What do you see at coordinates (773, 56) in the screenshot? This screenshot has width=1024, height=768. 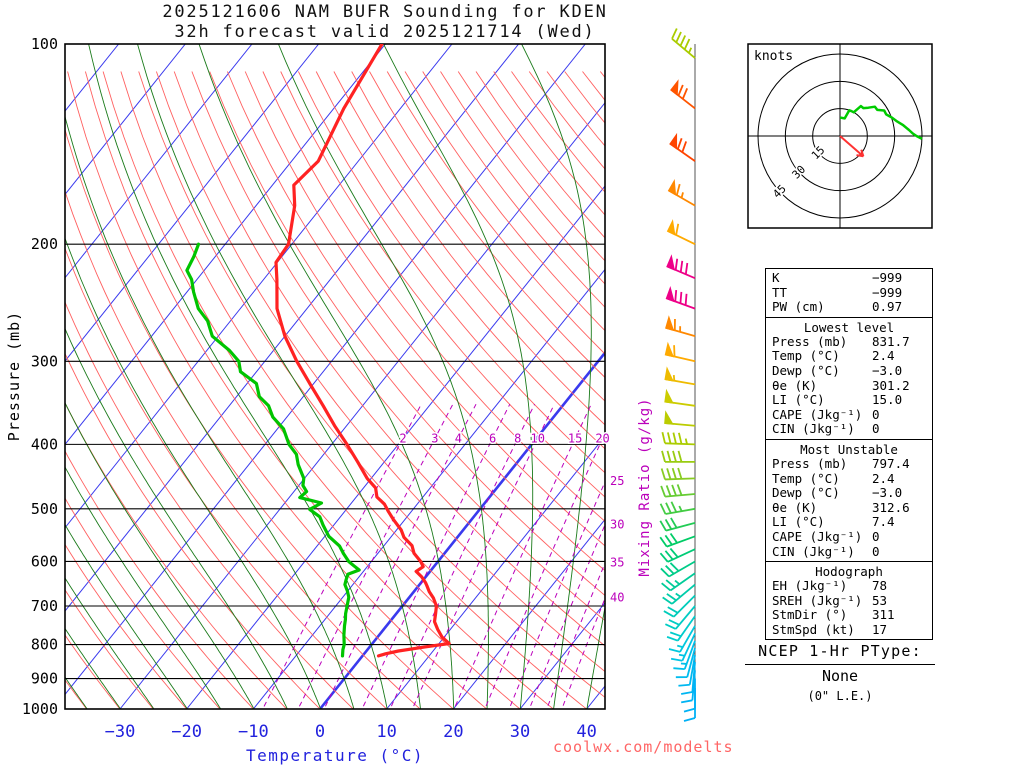 I see `hodograph-units-label: knots` at bounding box center [773, 56].